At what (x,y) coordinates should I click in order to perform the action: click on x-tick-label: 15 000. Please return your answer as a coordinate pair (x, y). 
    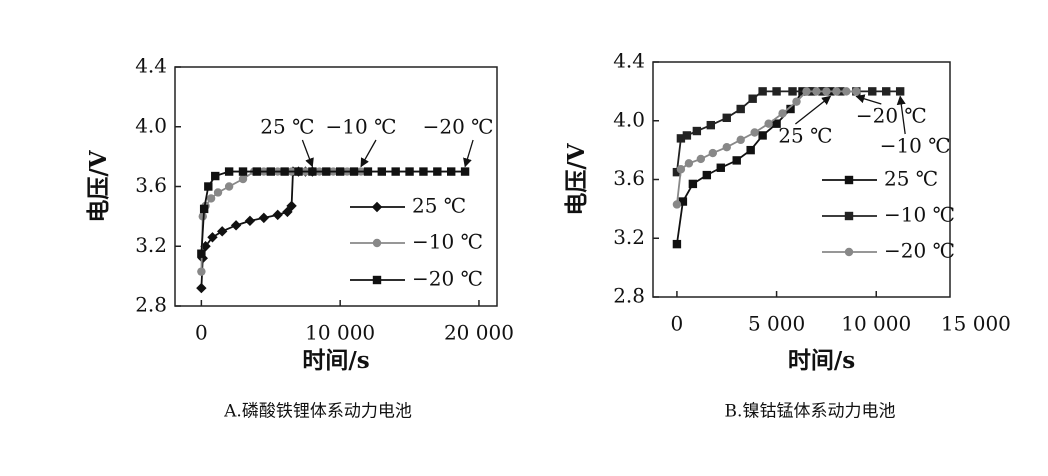
    Looking at the image, I should click on (976, 324).